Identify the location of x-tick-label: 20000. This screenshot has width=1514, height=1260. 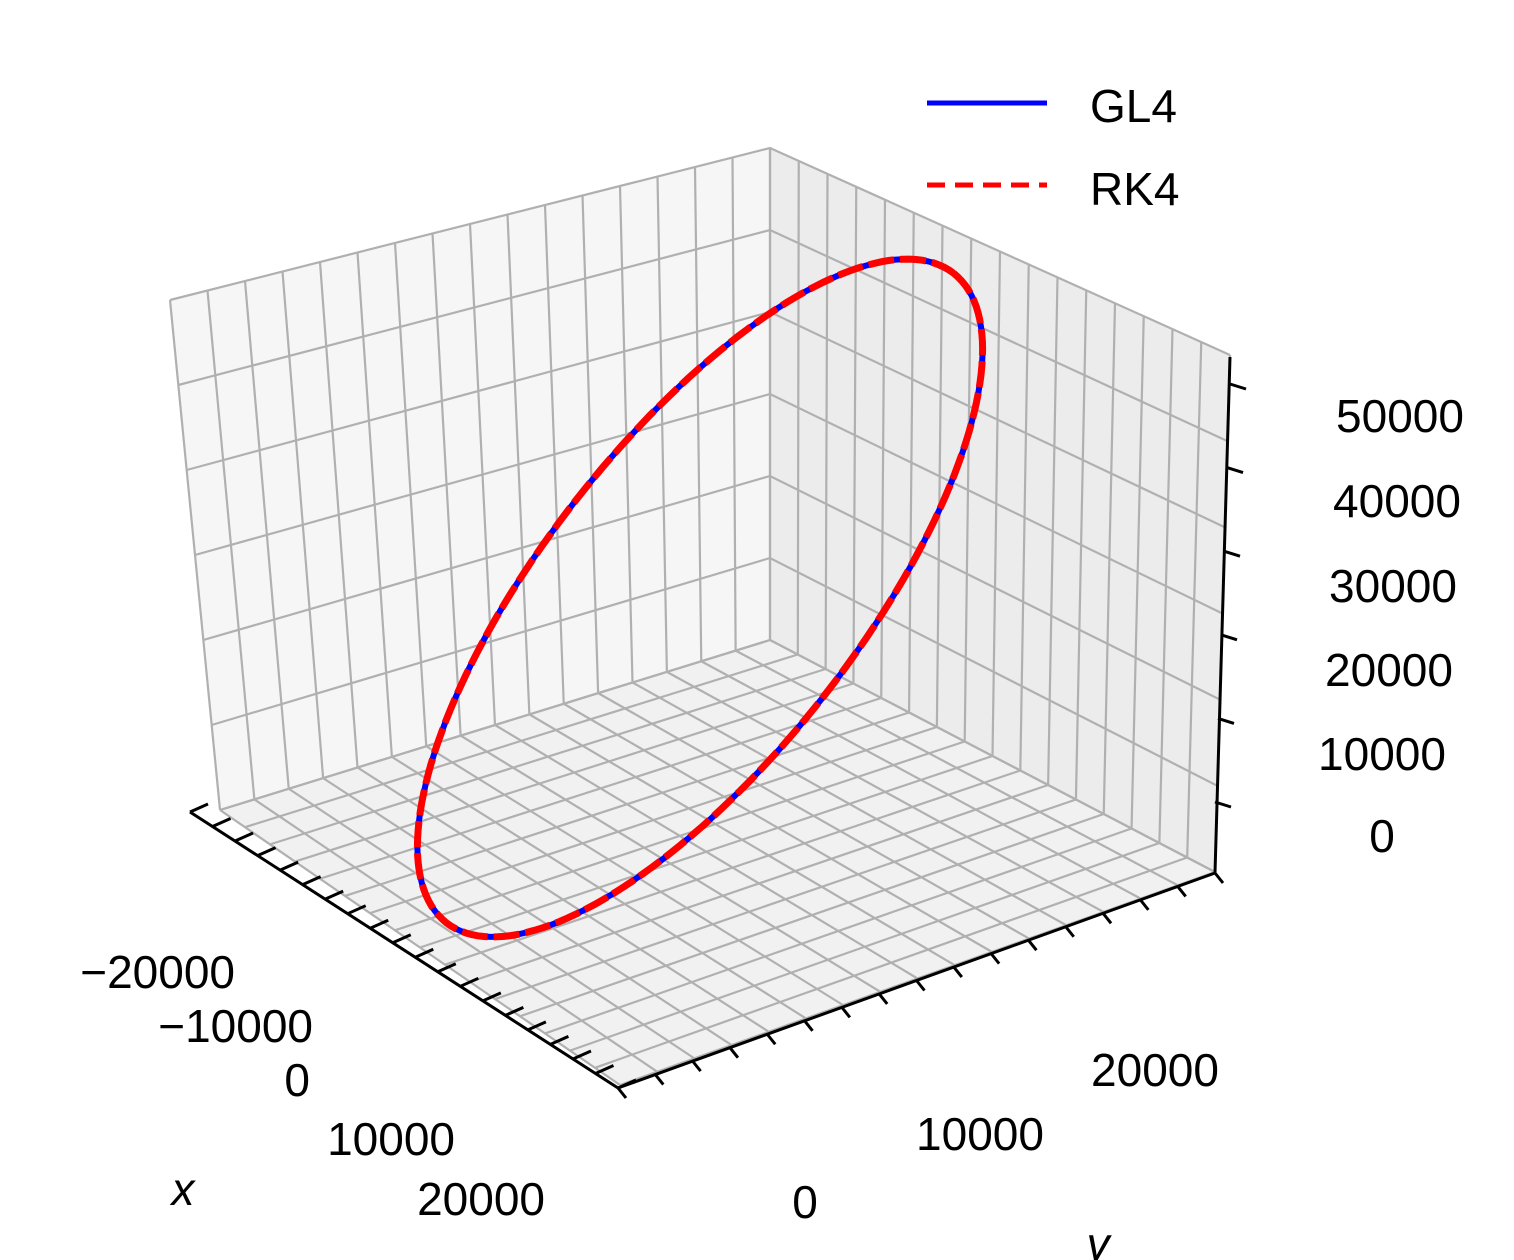
(481, 1199).